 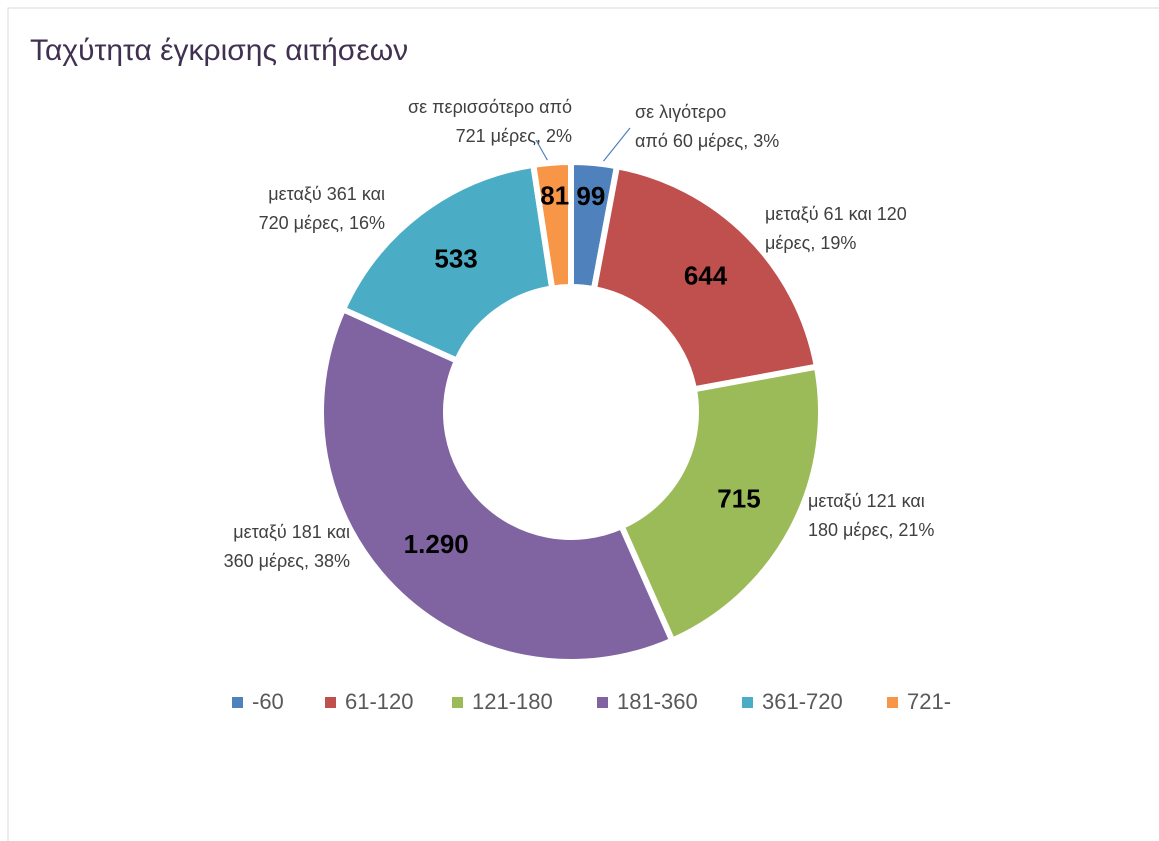 I want to click on slice-label: σε περισσότερο από, so click(x=490, y=107).